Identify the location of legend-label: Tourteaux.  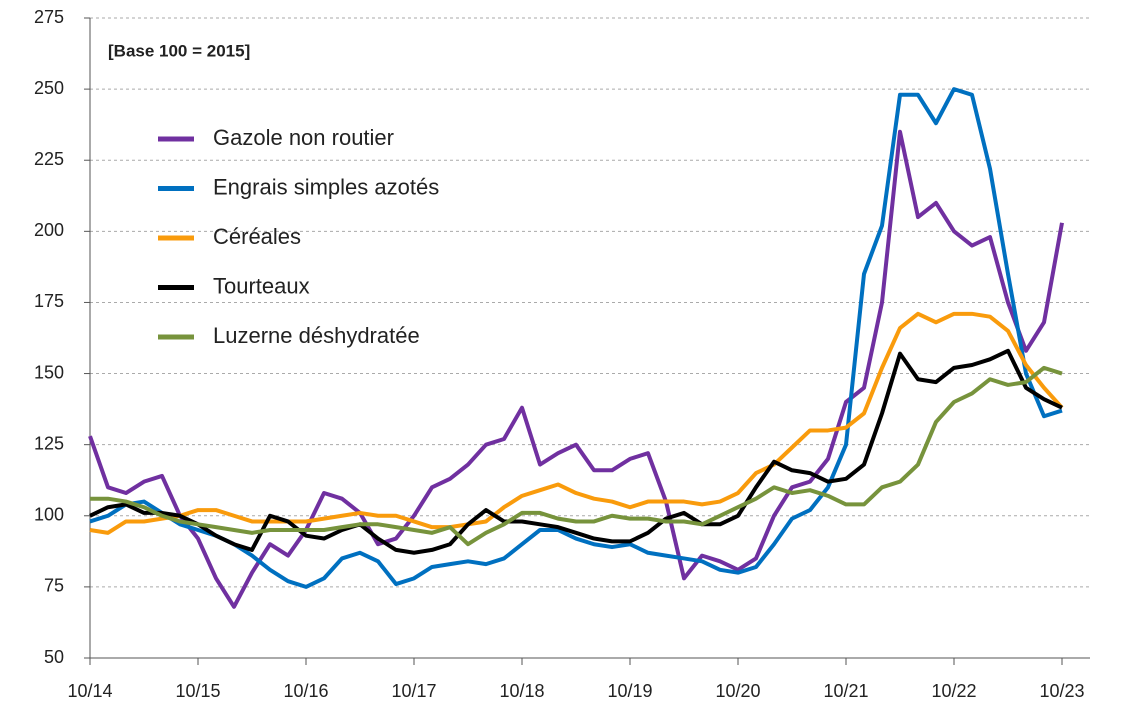
(261, 285).